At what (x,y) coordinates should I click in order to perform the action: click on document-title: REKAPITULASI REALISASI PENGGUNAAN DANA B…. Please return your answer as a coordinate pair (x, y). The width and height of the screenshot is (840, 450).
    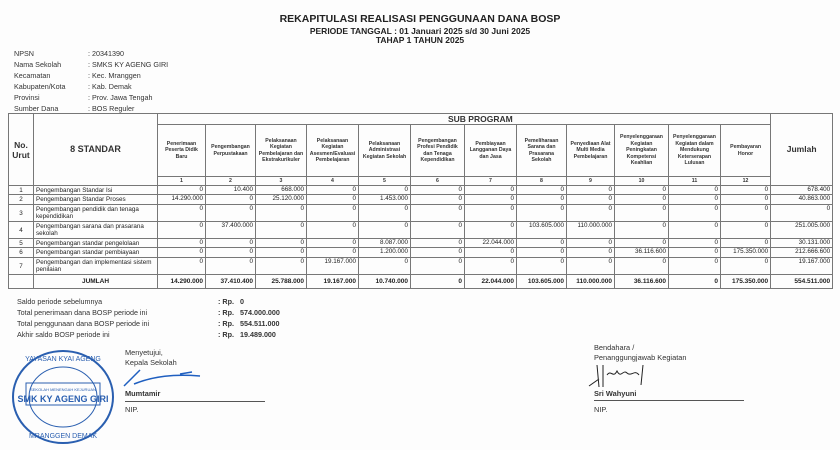
    Looking at the image, I should click on (420, 19).